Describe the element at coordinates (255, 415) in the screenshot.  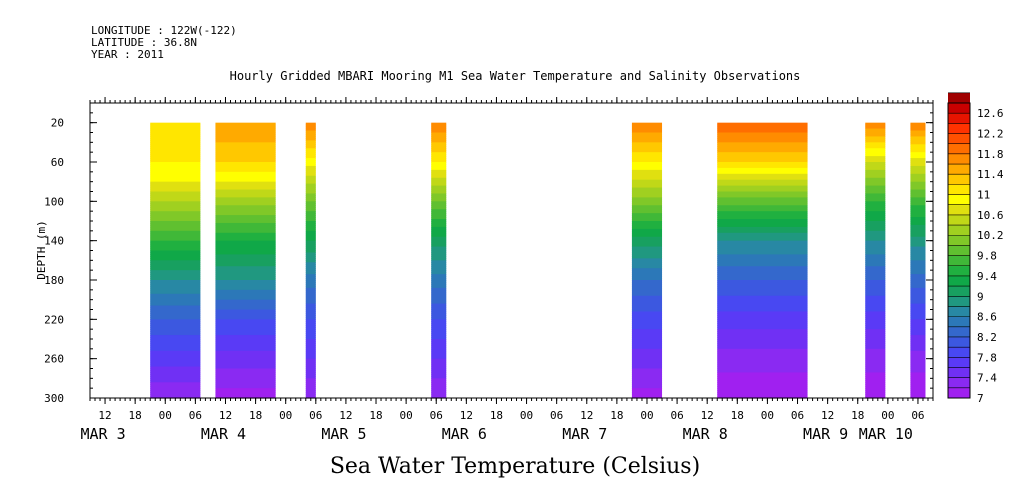
I see `x-tick-label: 18` at that location.